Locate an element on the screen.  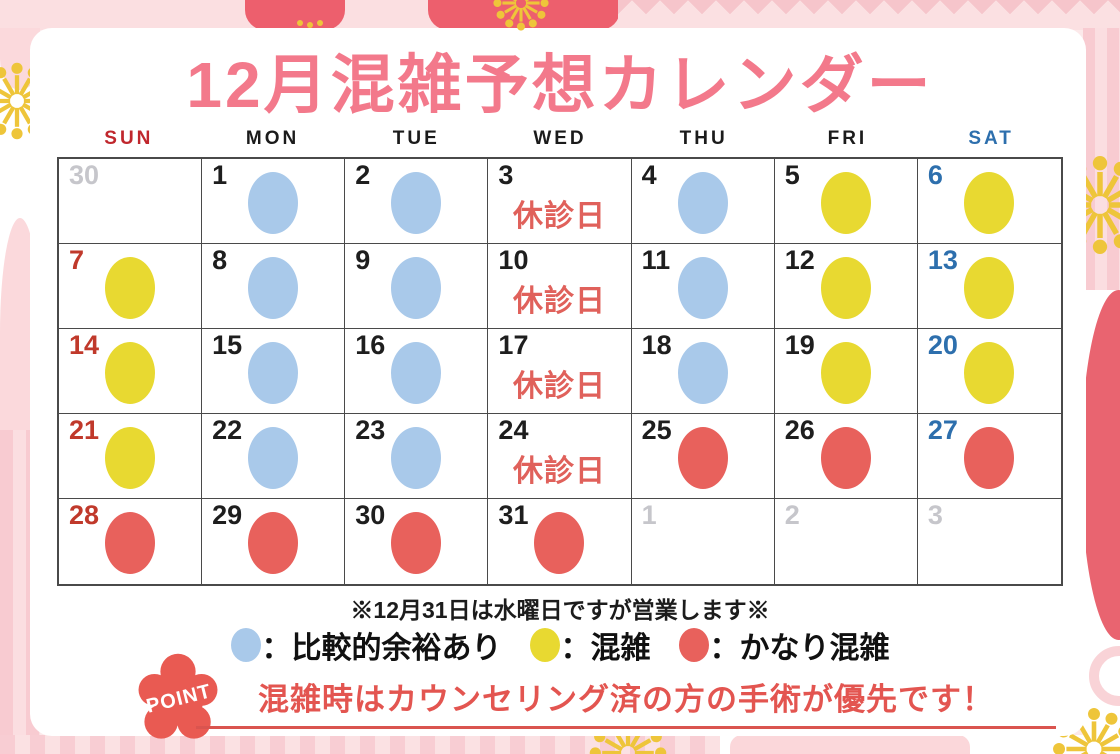
calendar-cell: 31 is located at coordinates (560, 541).